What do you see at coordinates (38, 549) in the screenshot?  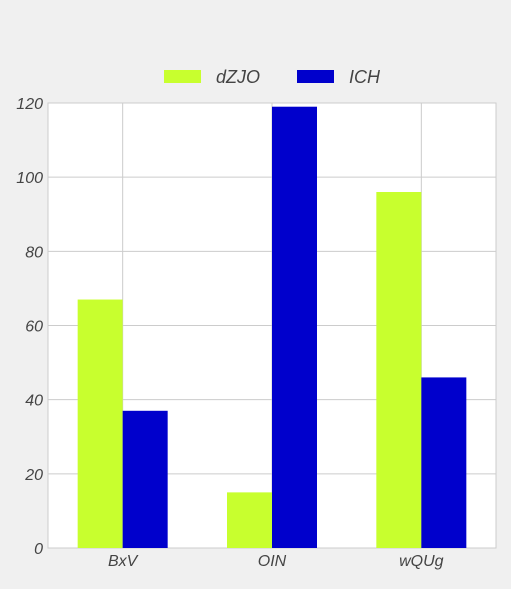 I see `y-tick-label: 0` at bounding box center [38, 549].